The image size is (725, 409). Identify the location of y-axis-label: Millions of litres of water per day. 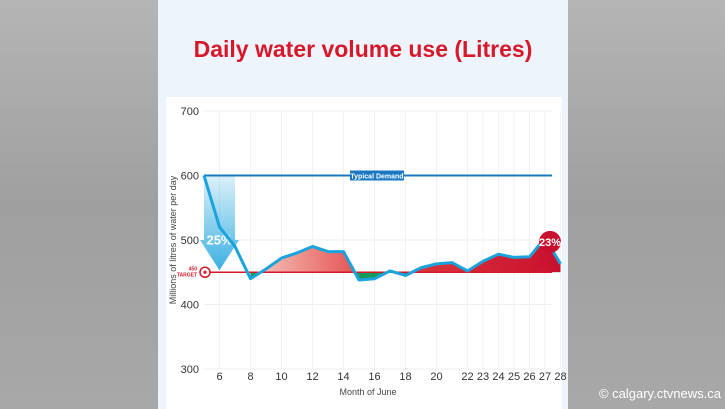
(173, 239).